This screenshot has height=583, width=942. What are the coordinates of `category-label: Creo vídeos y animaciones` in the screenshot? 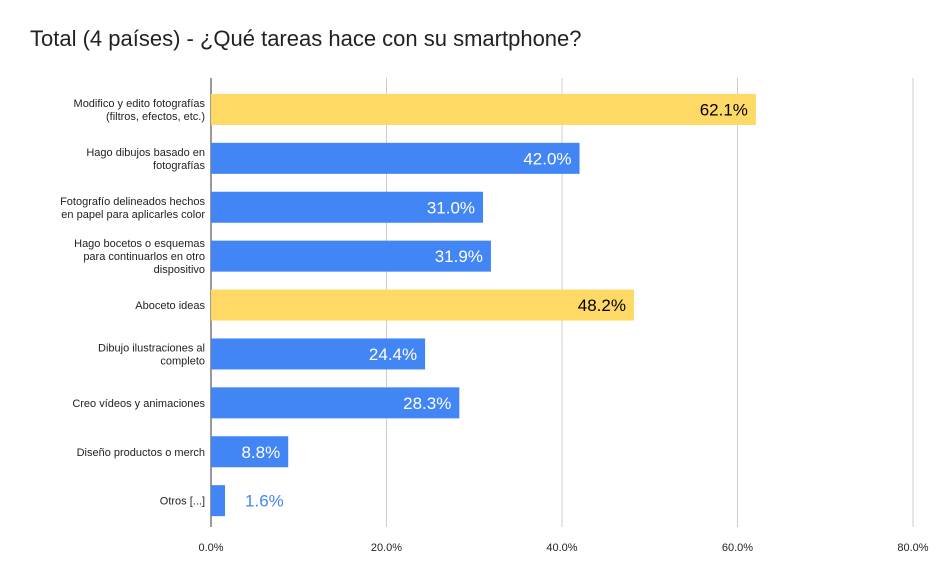 It's located at (138, 404).